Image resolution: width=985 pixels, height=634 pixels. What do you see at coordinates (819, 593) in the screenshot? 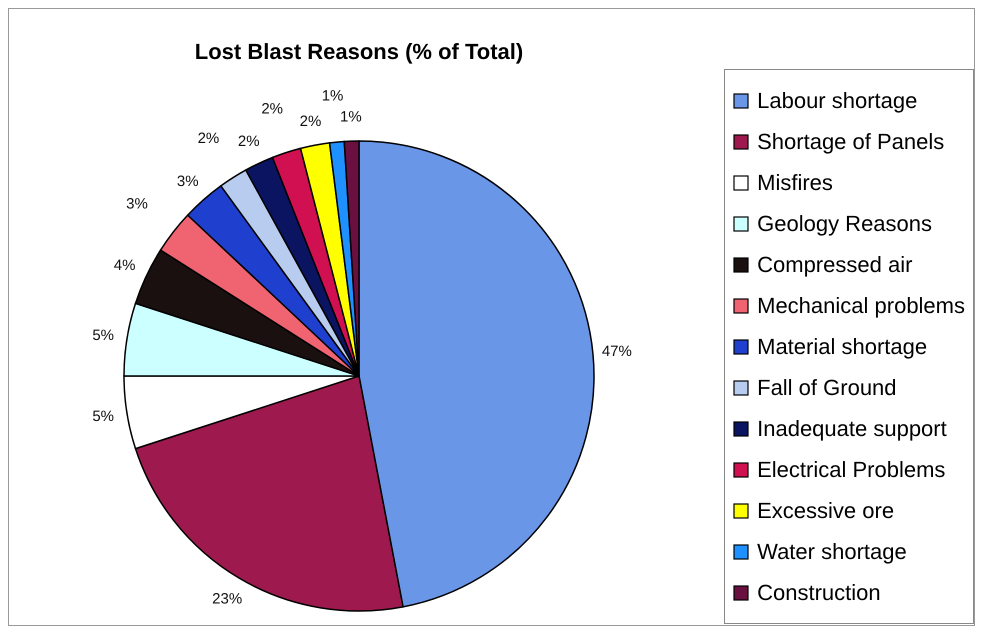
I see `legend-label: Construction` at bounding box center [819, 593].